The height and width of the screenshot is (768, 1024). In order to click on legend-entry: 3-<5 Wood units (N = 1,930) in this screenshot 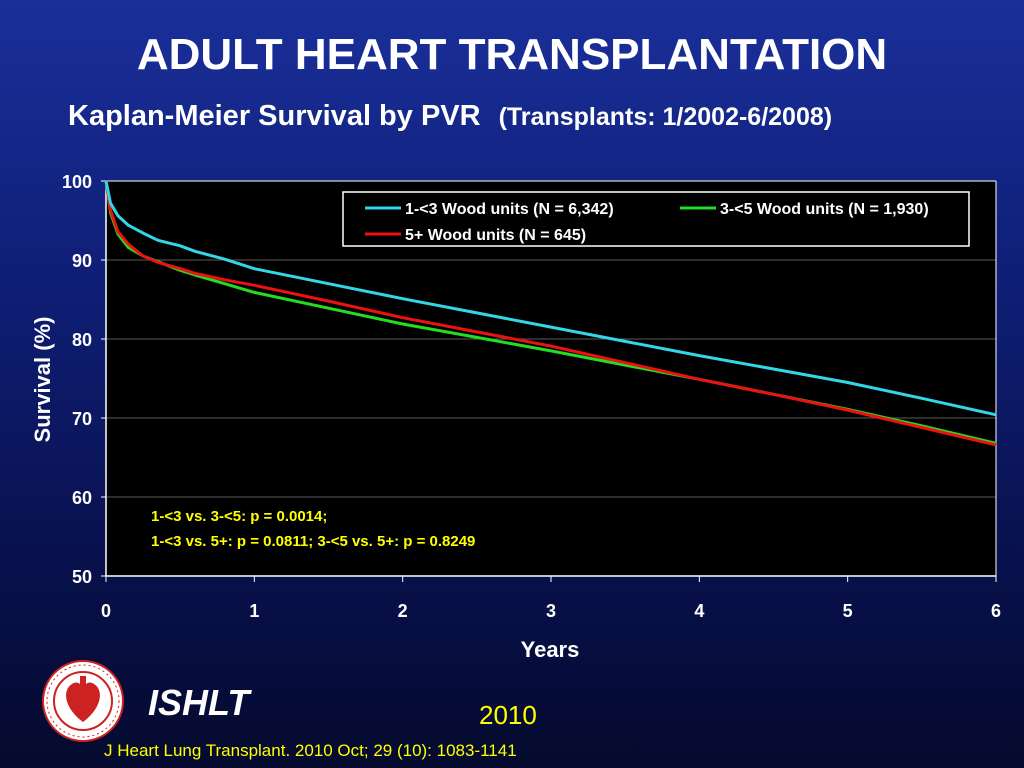, I will do `click(824, 209)`.